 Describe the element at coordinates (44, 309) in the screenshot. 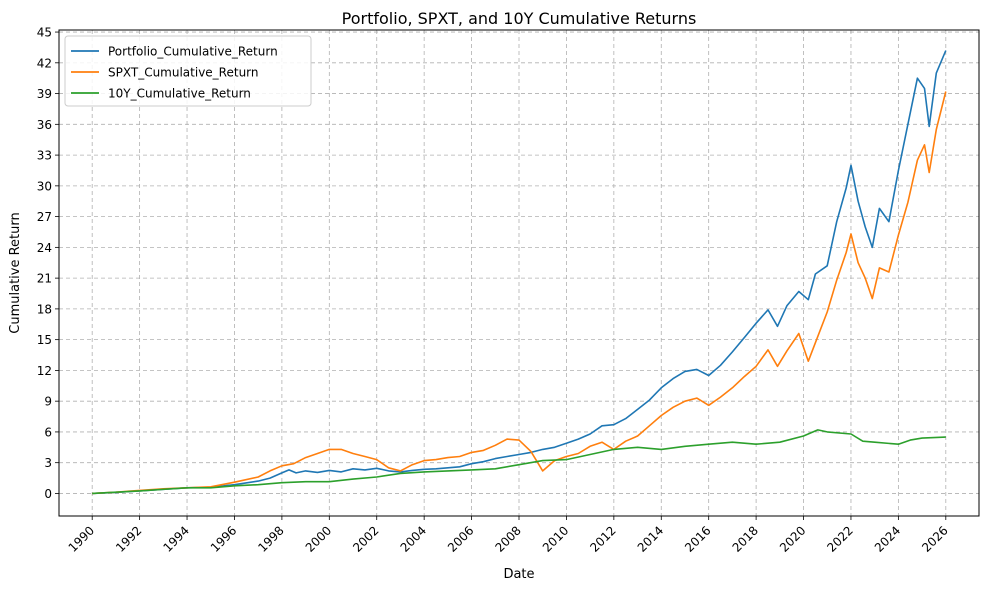

I see `y-tick-label: 18` at that location.